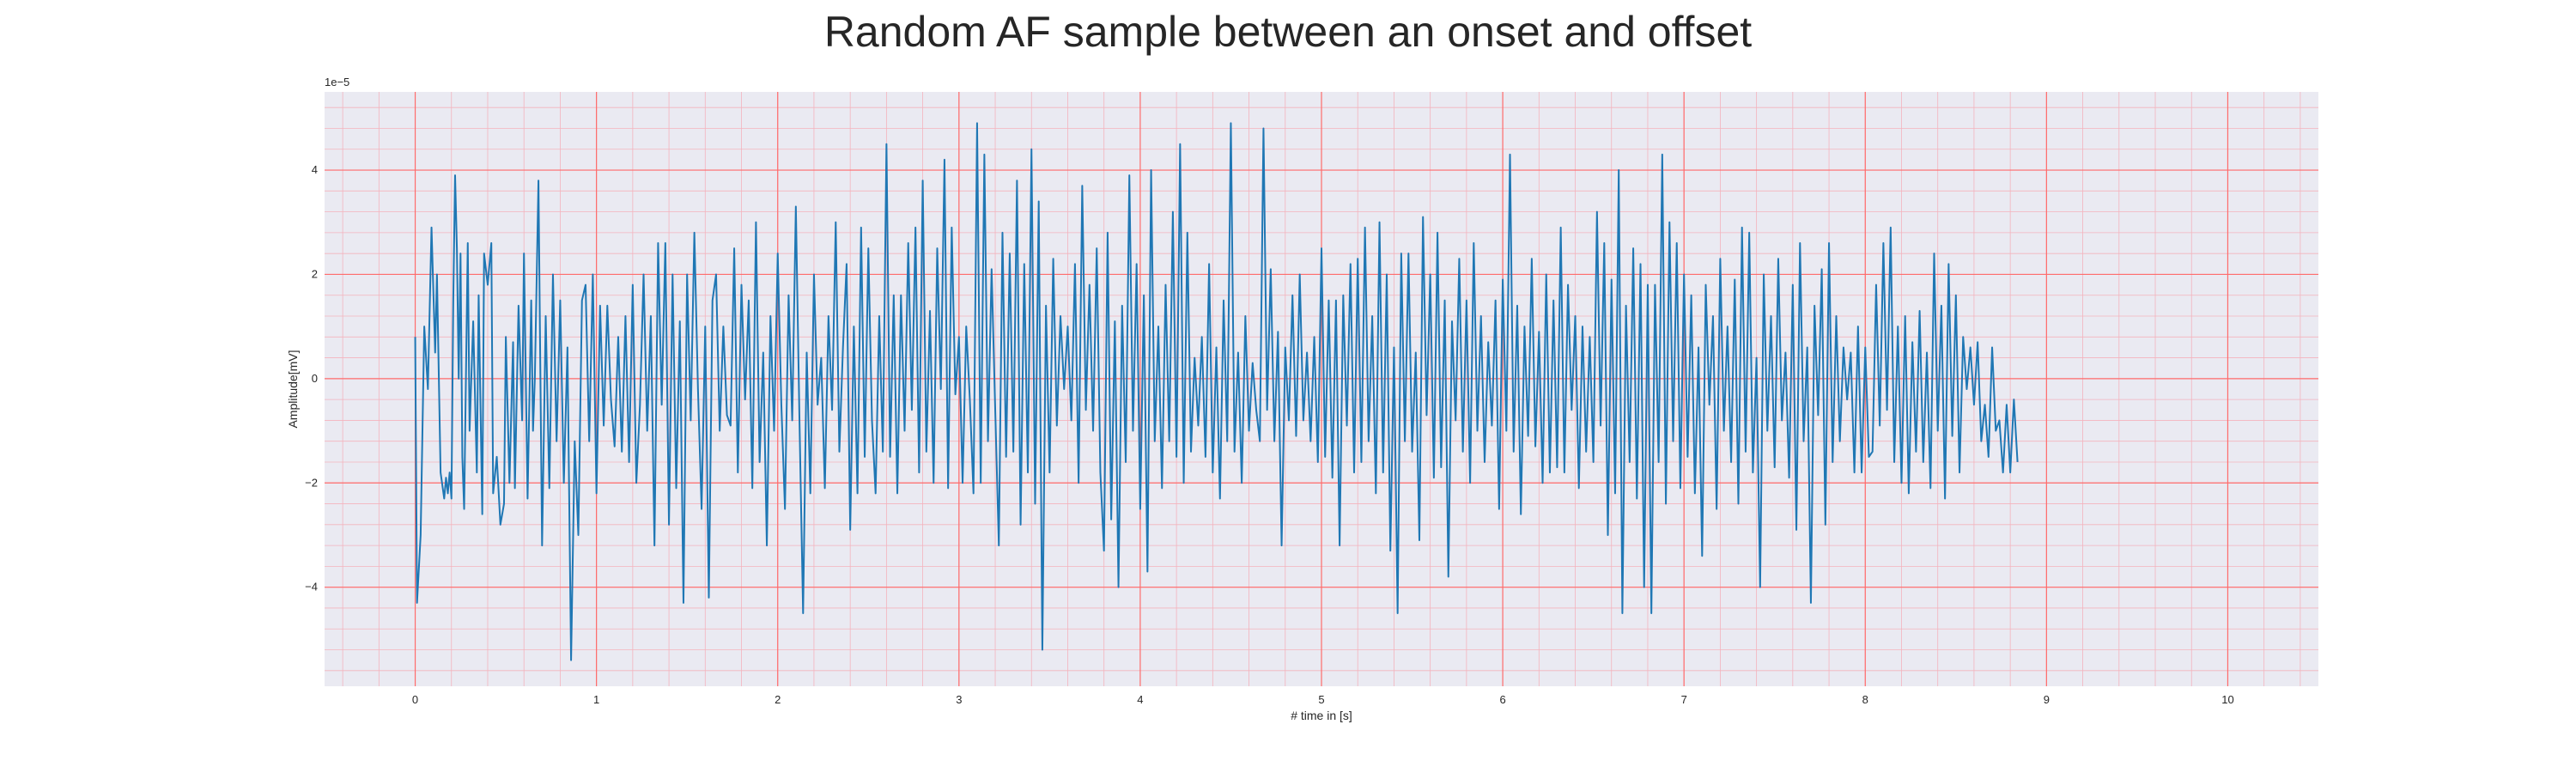  I want to click on y-tick-label: 4, so click(315, 169).